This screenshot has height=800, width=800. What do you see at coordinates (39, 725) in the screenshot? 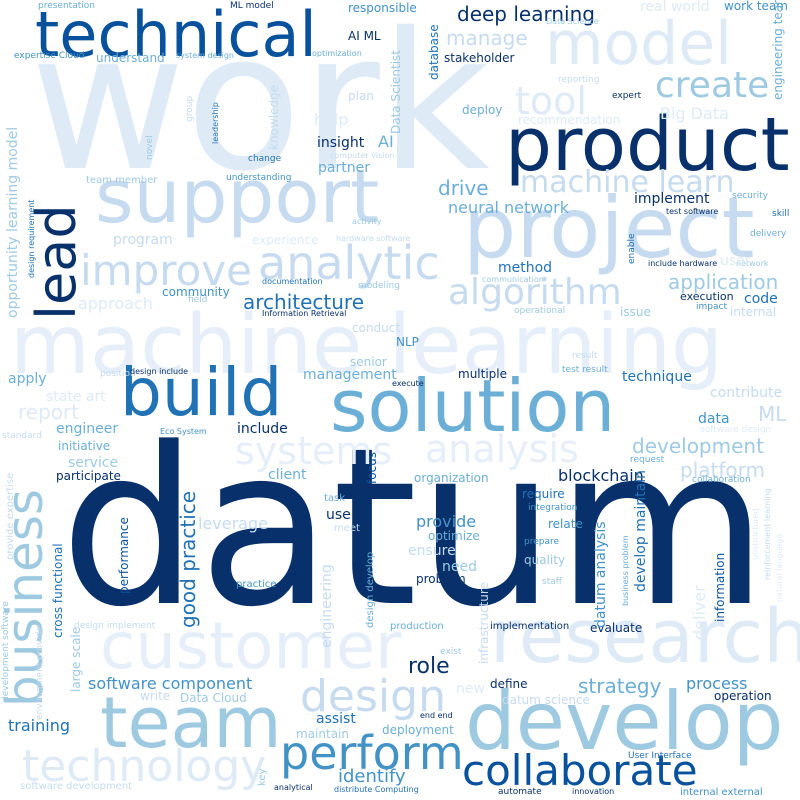
I see `word-training: training` at bounding box center [39, 725].